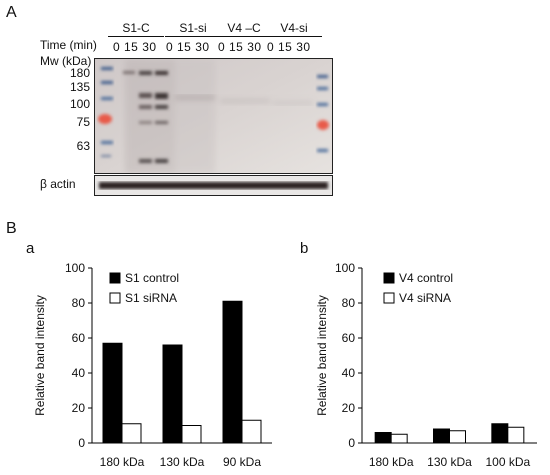 This screenshot has width=550, height=475. I want to click on legend-label: S1 siRNA, so click(151, 298).